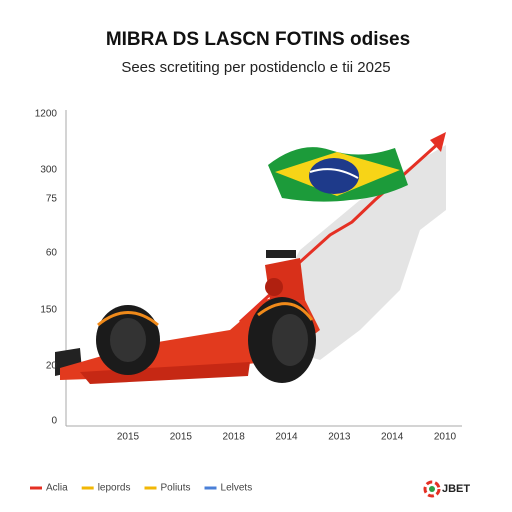 The image size is (512, 512). Describe the element at coordinates (46, 114) in the screenshot. I see `y-axis-label: 1200` at that location.